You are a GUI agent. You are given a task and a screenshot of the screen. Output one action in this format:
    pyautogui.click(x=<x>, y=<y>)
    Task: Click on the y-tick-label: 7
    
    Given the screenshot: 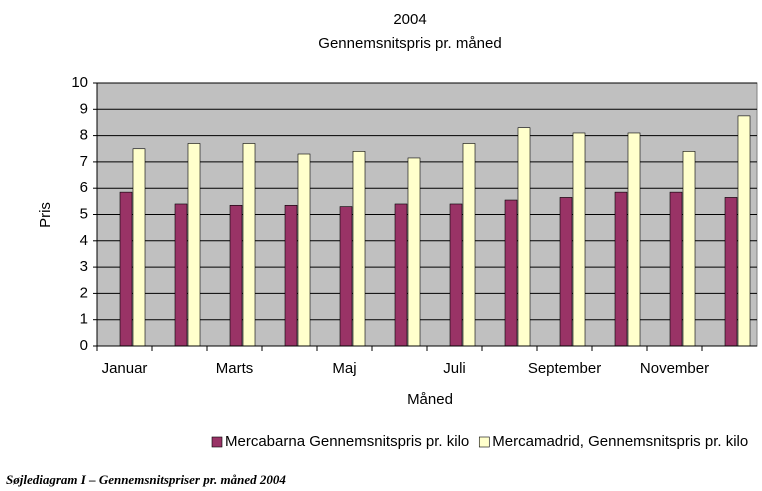 What is the action you would take?
    pyautogui.click(x=84, y=161)
    